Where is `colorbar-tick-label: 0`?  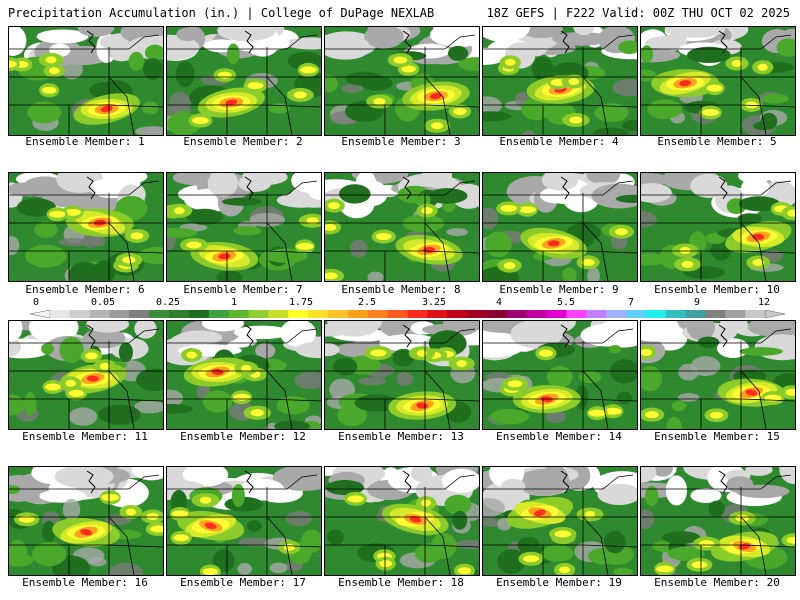 colorbar-tick-label: 0 is located at coordinates (36, 302).